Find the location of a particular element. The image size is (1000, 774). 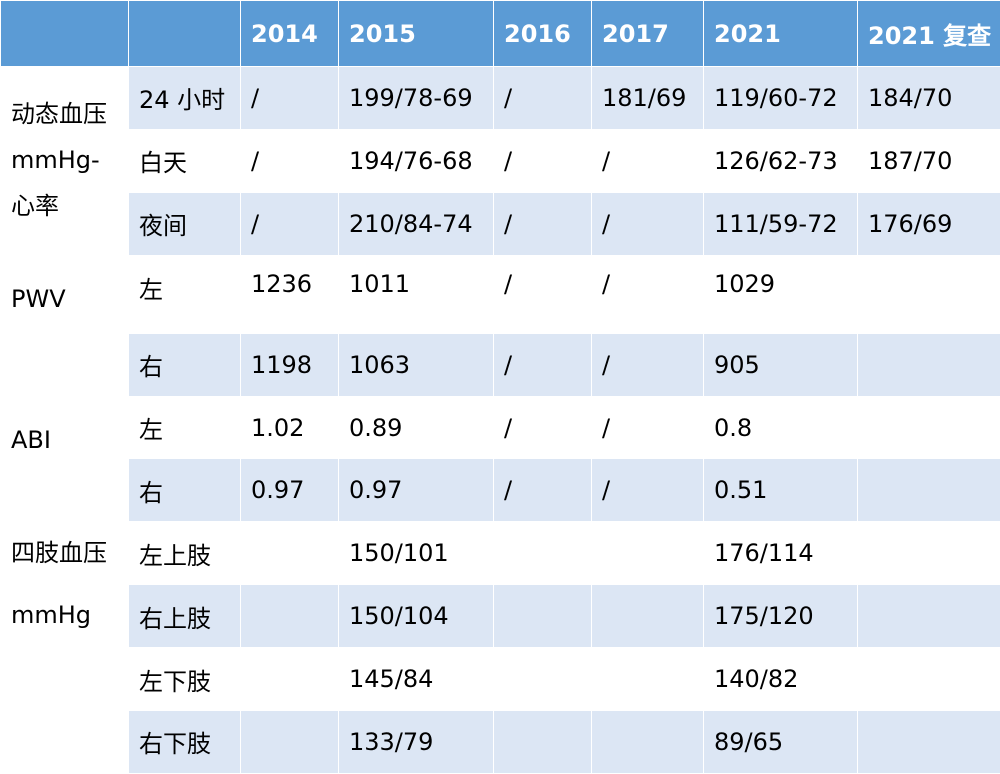

table-row: 夜间 / 210/84-74 / / 111/59-72 176/69 is located at coordinates (500, 223).